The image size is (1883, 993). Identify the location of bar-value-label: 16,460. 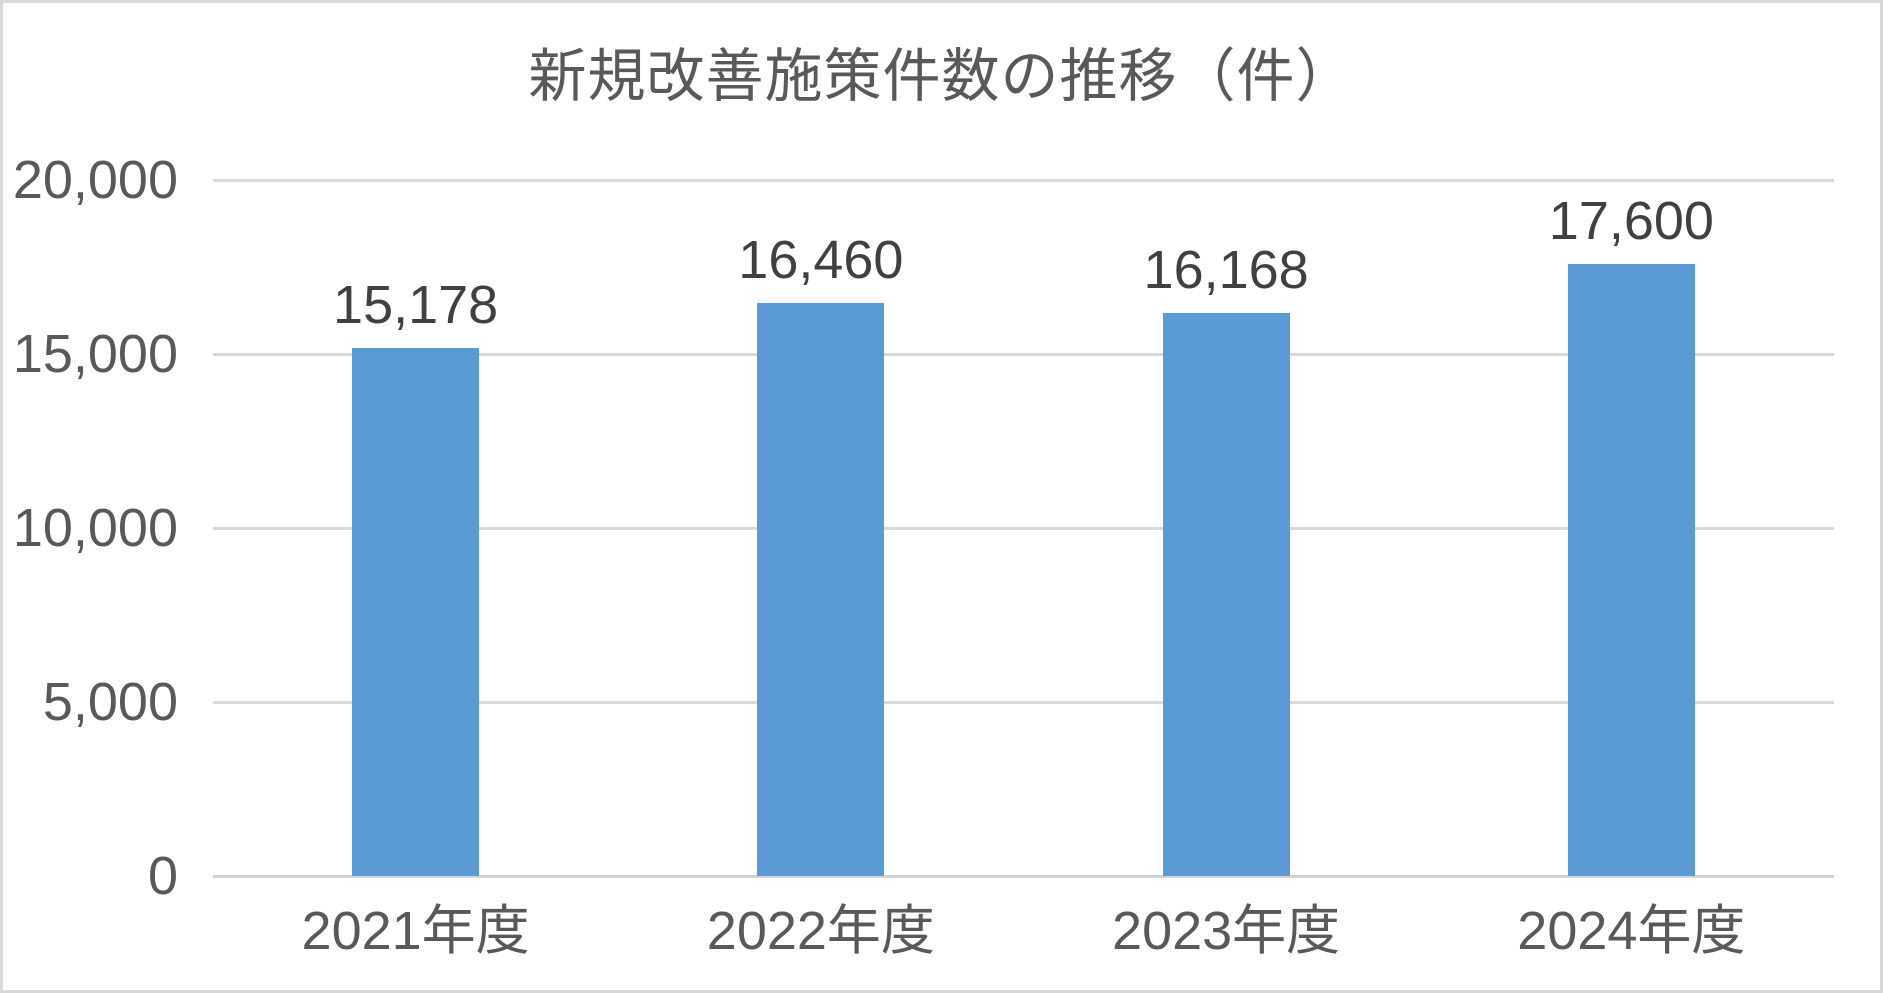
(821, 260).